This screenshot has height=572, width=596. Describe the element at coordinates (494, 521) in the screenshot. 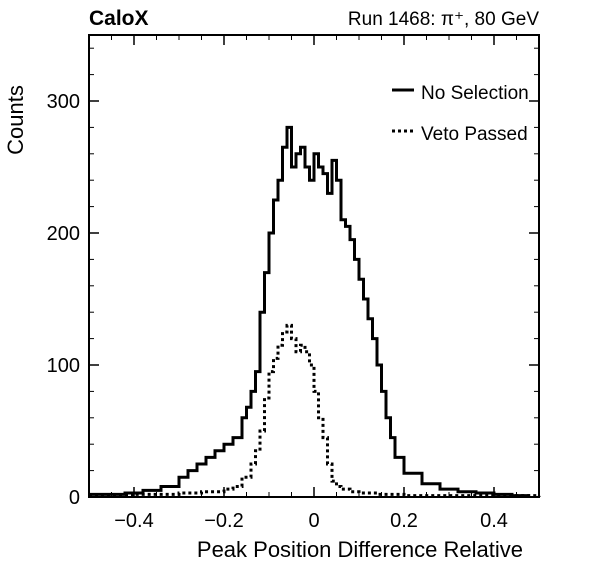

I see `x-tick-label-4: 0.4` at that location.